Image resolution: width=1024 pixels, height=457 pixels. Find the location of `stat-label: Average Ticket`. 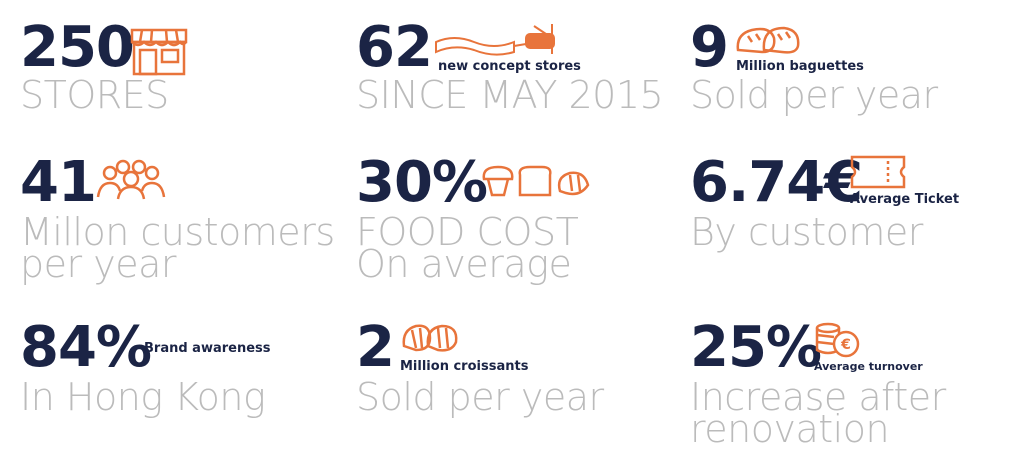

stat-label: Average Ticket is located at coordinates (905, 199).